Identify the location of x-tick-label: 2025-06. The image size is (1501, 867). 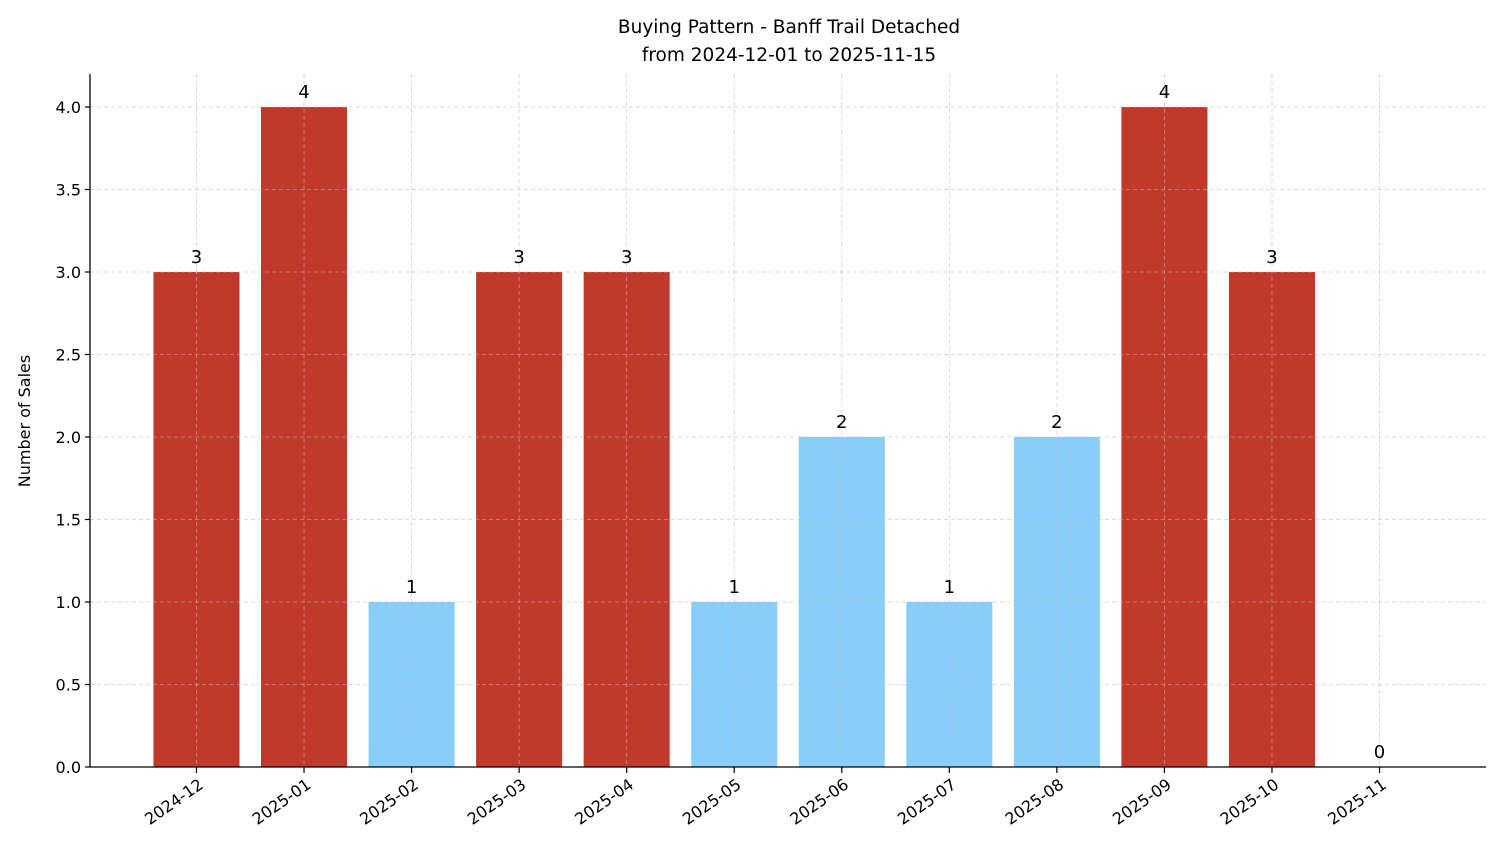
(819, 802).